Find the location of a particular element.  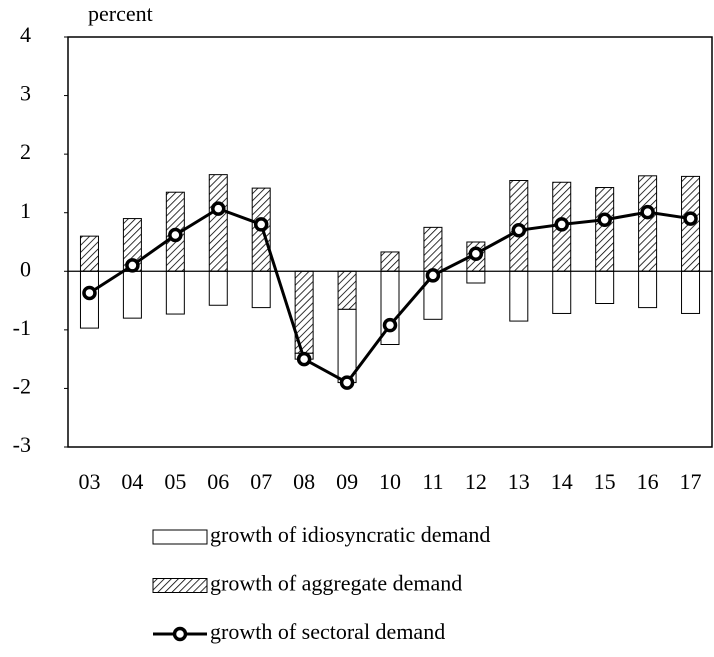

x-tick-label: 08 is located at coordinates (304, 481).